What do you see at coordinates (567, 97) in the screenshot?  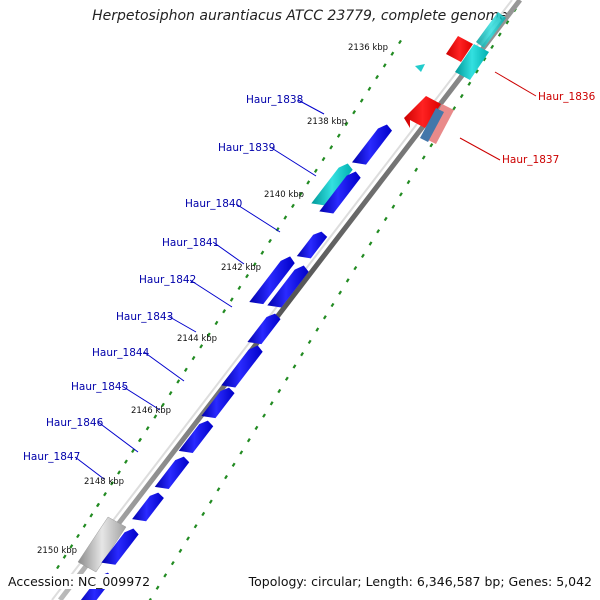 I see `gene-label-haur-1836: Haur_1836` at bounding box center [567, 97].